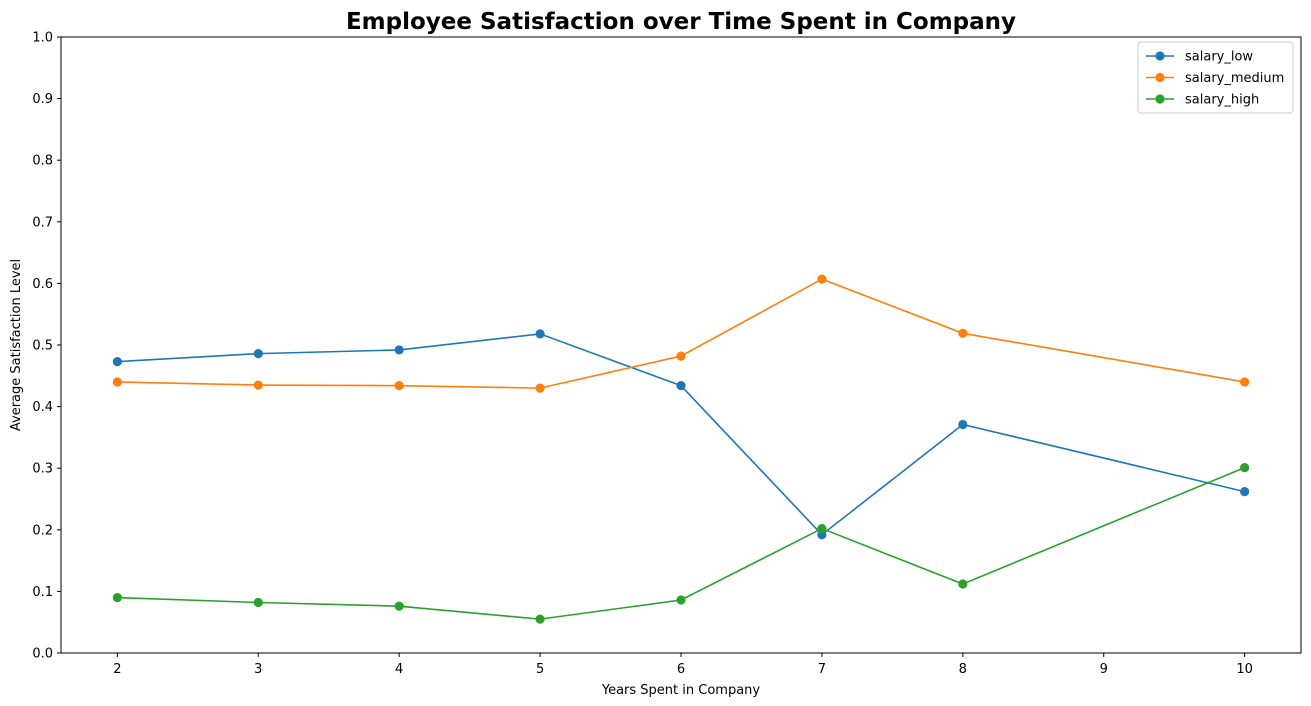 This screenshot has height=706, width=1311. Describe the element at coordinates (681, 669) in the screenshot. I see `x-tick-label: 6` at that location.